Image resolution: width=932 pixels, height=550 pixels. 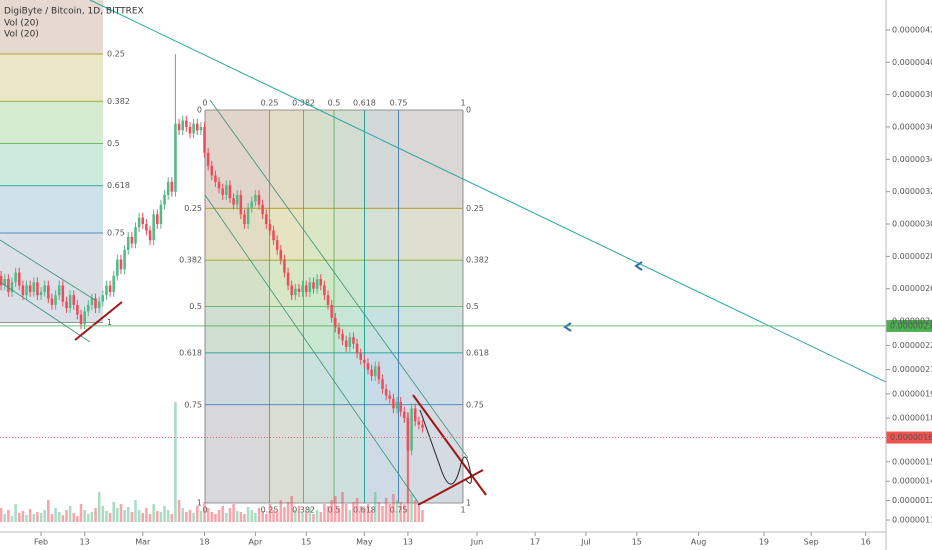 What do you see at coordinates (306, 542) in the screenshot?
I see `x-tick-label: 15` at bounding box center [306, 542].